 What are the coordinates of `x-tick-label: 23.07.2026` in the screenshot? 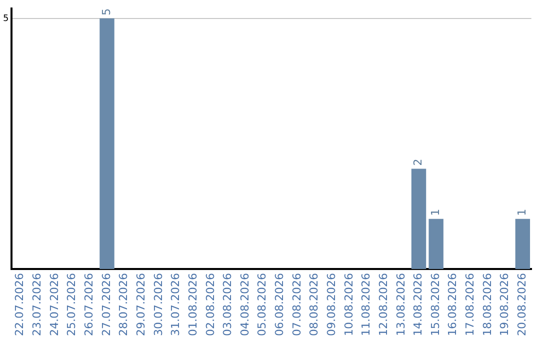 It's located at (37, 304).